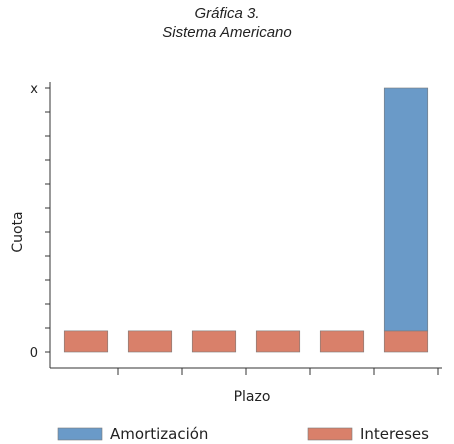 The height and width of the screenshot is (444, 454). Describe the element at coordinates (18, 231) in the screenshot. I see `y-axis-title: Cuota` at that location.